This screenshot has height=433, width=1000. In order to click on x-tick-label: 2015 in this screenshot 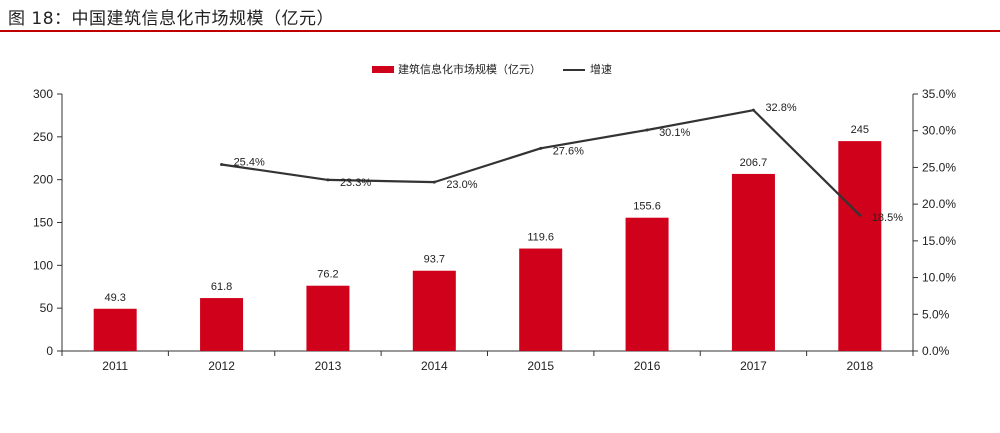, I will do `click(540, 366)`.